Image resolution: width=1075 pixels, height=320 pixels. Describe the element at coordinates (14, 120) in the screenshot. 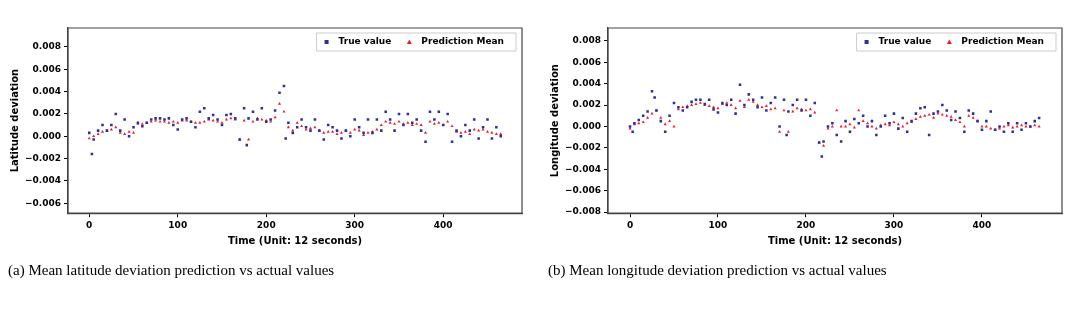

I see `y-axis-title: Latitude deviation` at that location.